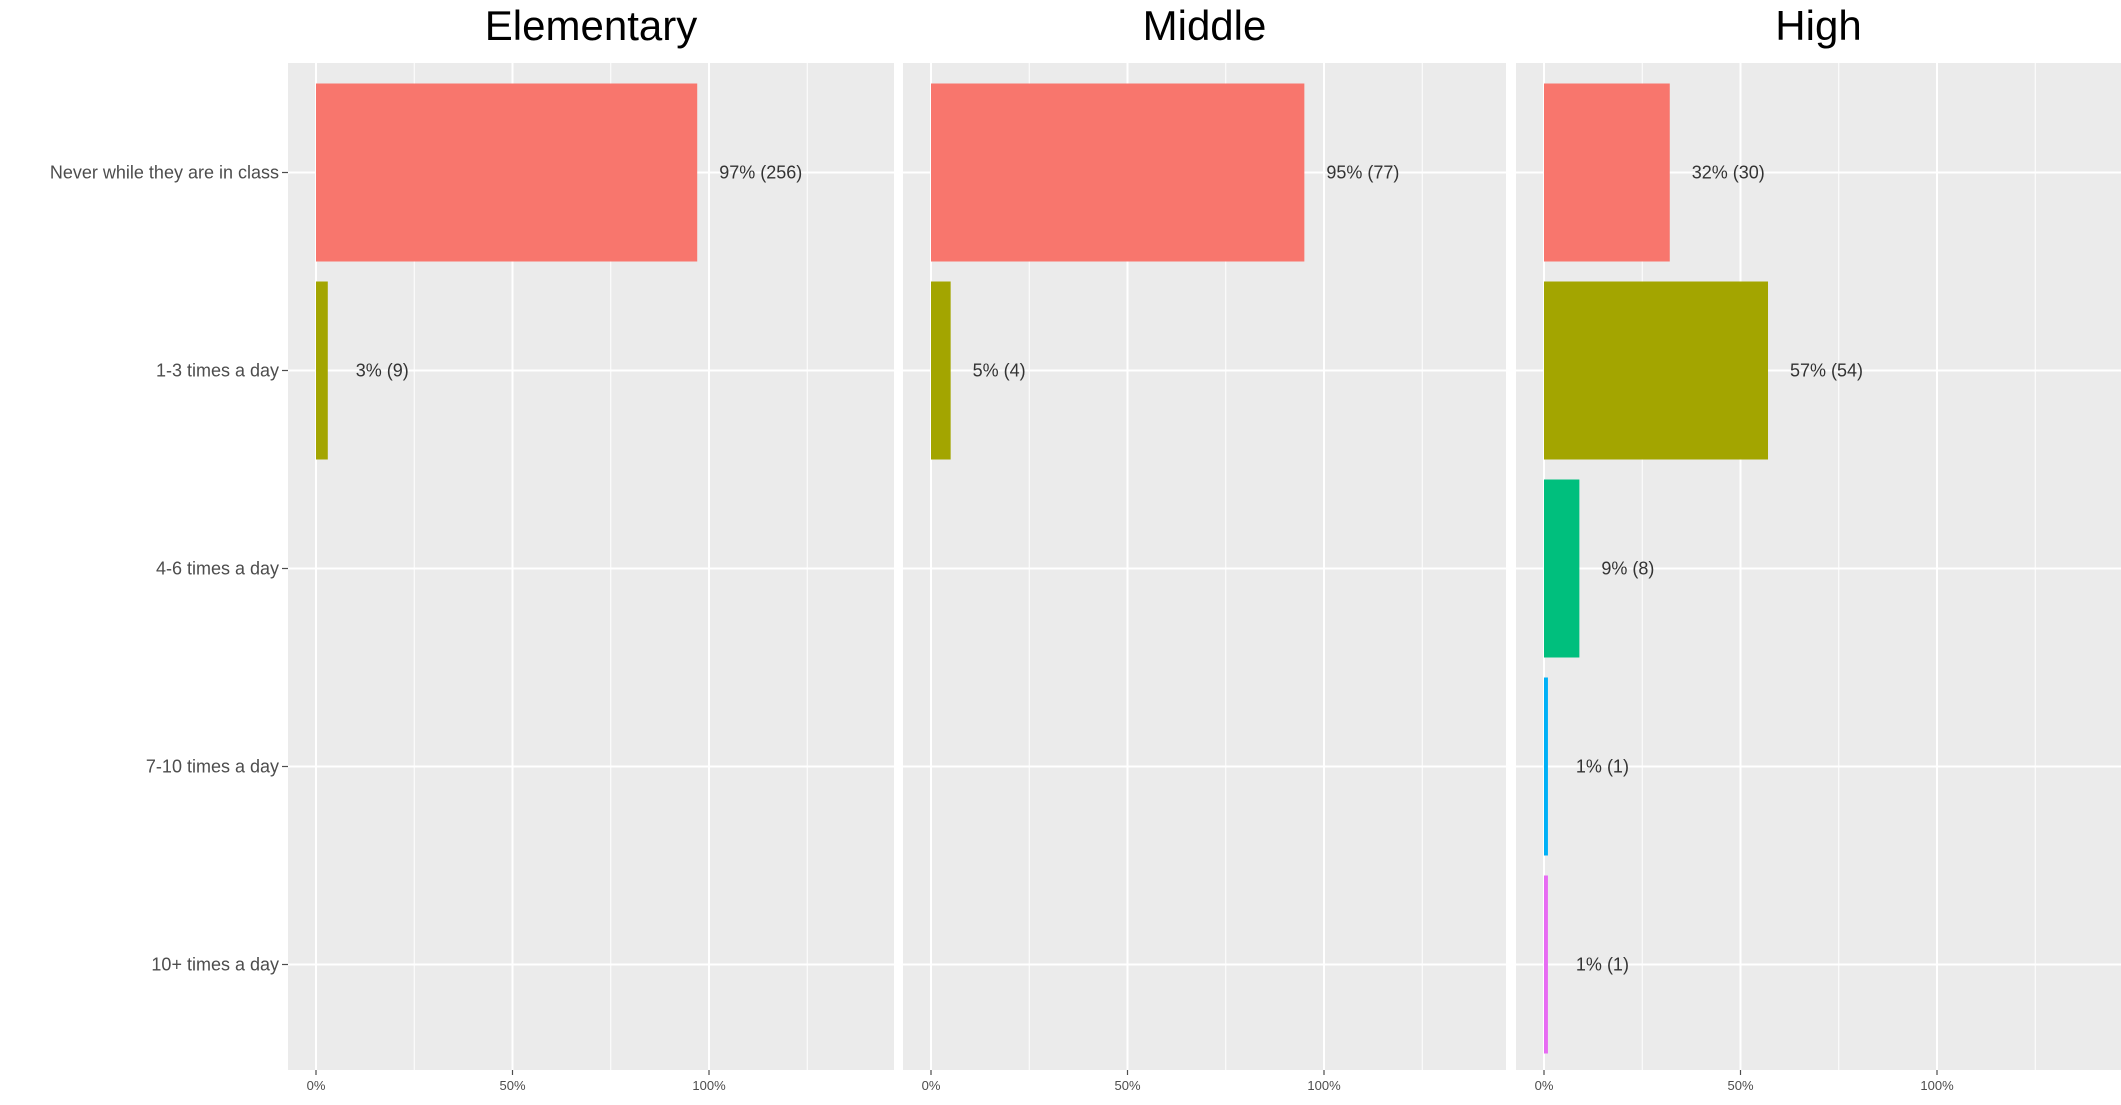 This screenshot has height=1105, width=2121. I want to click on bar-value-label: 5% (4), so click(999, 371).